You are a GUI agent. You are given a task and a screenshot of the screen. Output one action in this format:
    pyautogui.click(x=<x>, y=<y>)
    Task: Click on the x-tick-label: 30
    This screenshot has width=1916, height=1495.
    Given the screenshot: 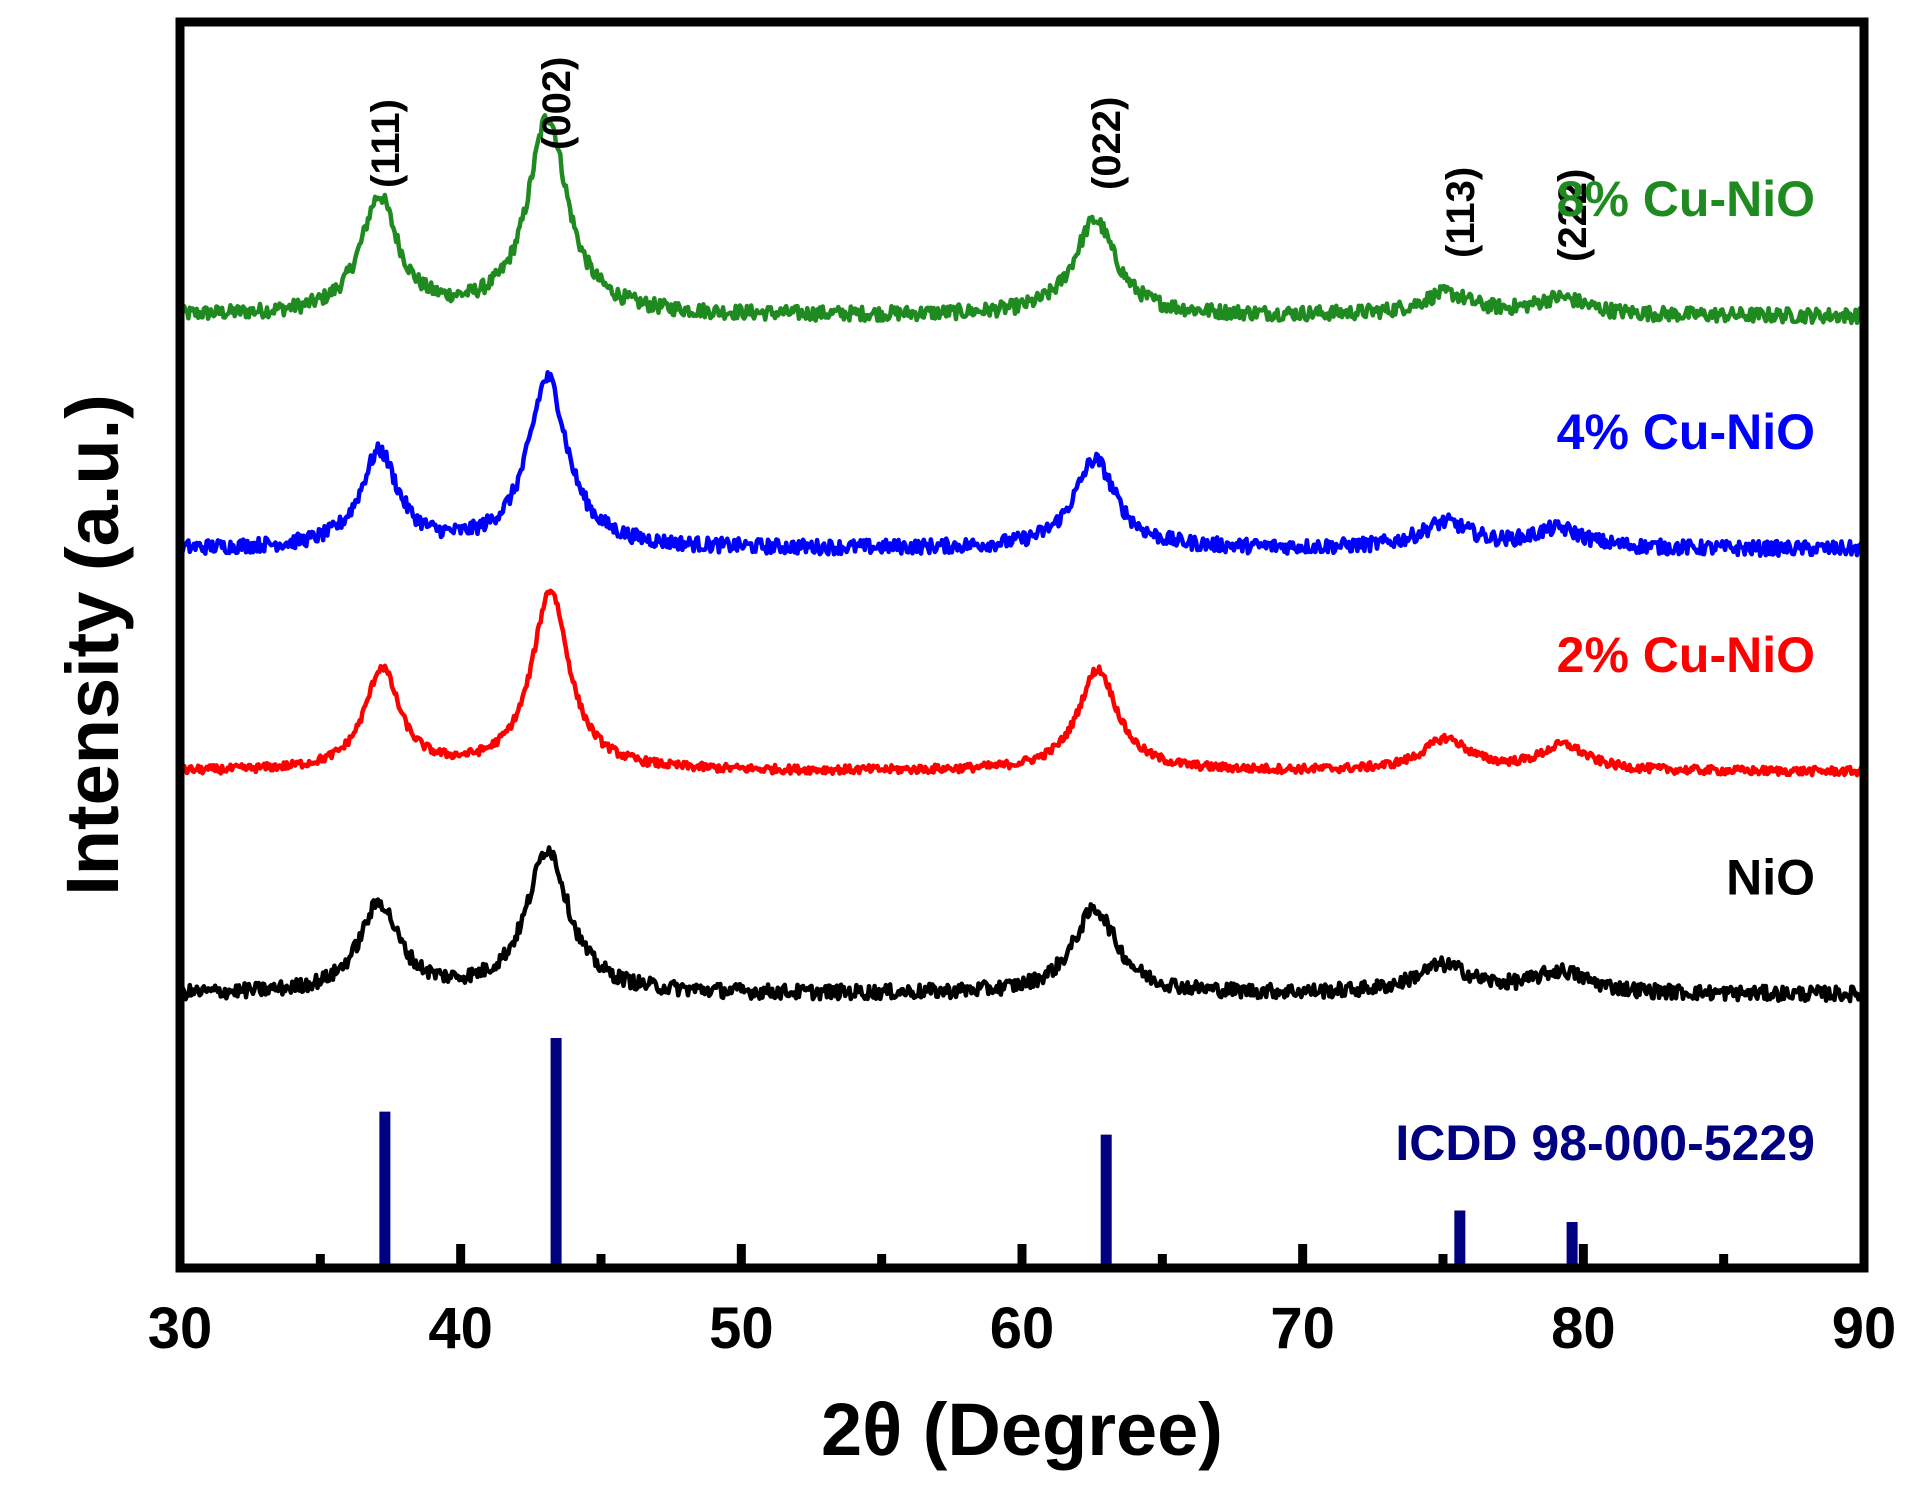 What is the action you would take?
    pyautogui.click(x=180, y=1328)
    